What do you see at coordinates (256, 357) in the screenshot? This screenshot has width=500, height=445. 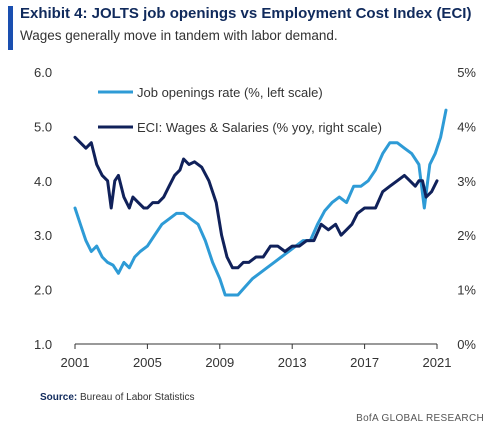 I see `x-axis-ticks: 2001 2005 2009 2013 2017 2021` at bounding box center [256, 357].